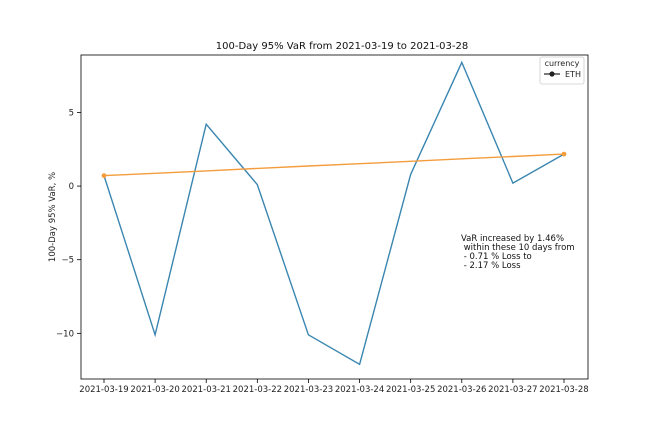 This screenshot has width=653, height=435. I want to click on x-tick-label: 2021-03-24, so click(359, 390).